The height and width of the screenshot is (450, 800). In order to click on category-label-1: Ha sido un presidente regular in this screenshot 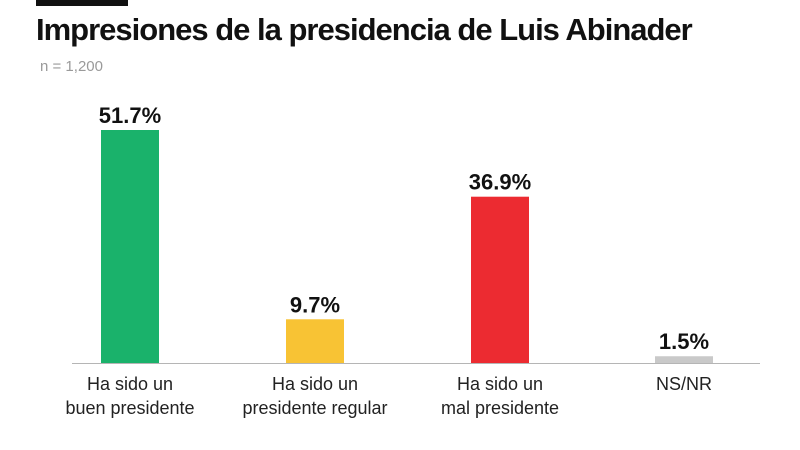, I will do `click(314, 396)`.